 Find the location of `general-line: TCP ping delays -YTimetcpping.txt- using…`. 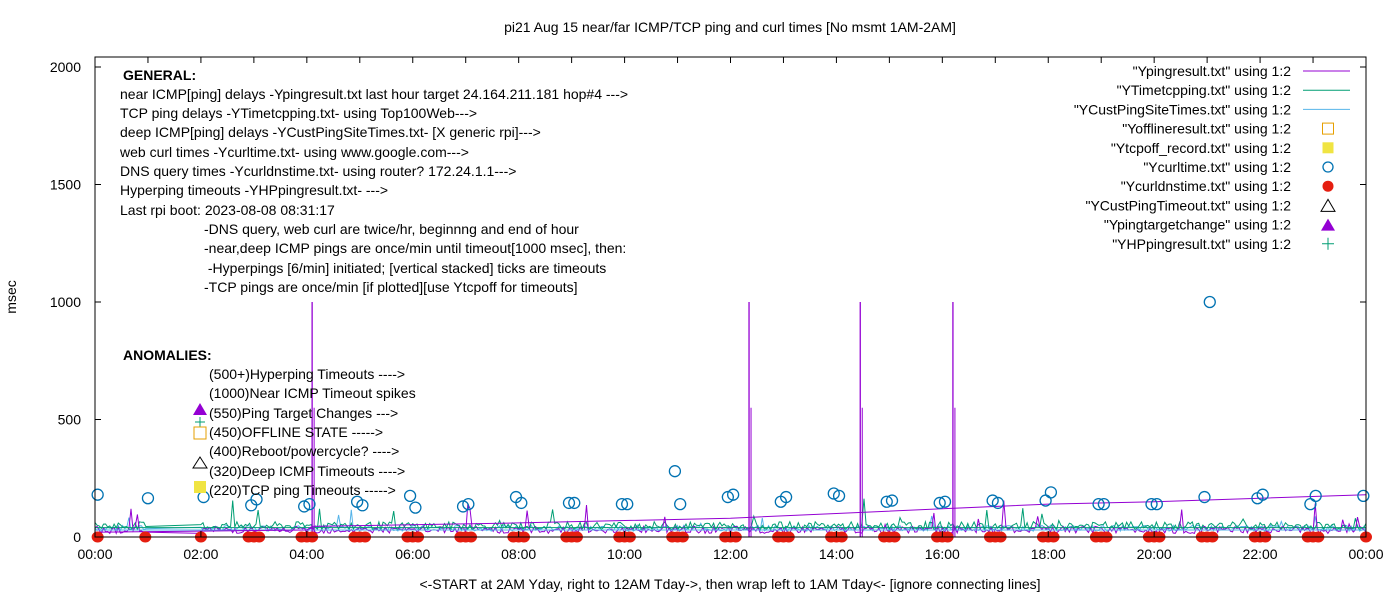

general-line: TCP ping delays -YTimetcpping.txt- using… is located at coordinates (298, 113).